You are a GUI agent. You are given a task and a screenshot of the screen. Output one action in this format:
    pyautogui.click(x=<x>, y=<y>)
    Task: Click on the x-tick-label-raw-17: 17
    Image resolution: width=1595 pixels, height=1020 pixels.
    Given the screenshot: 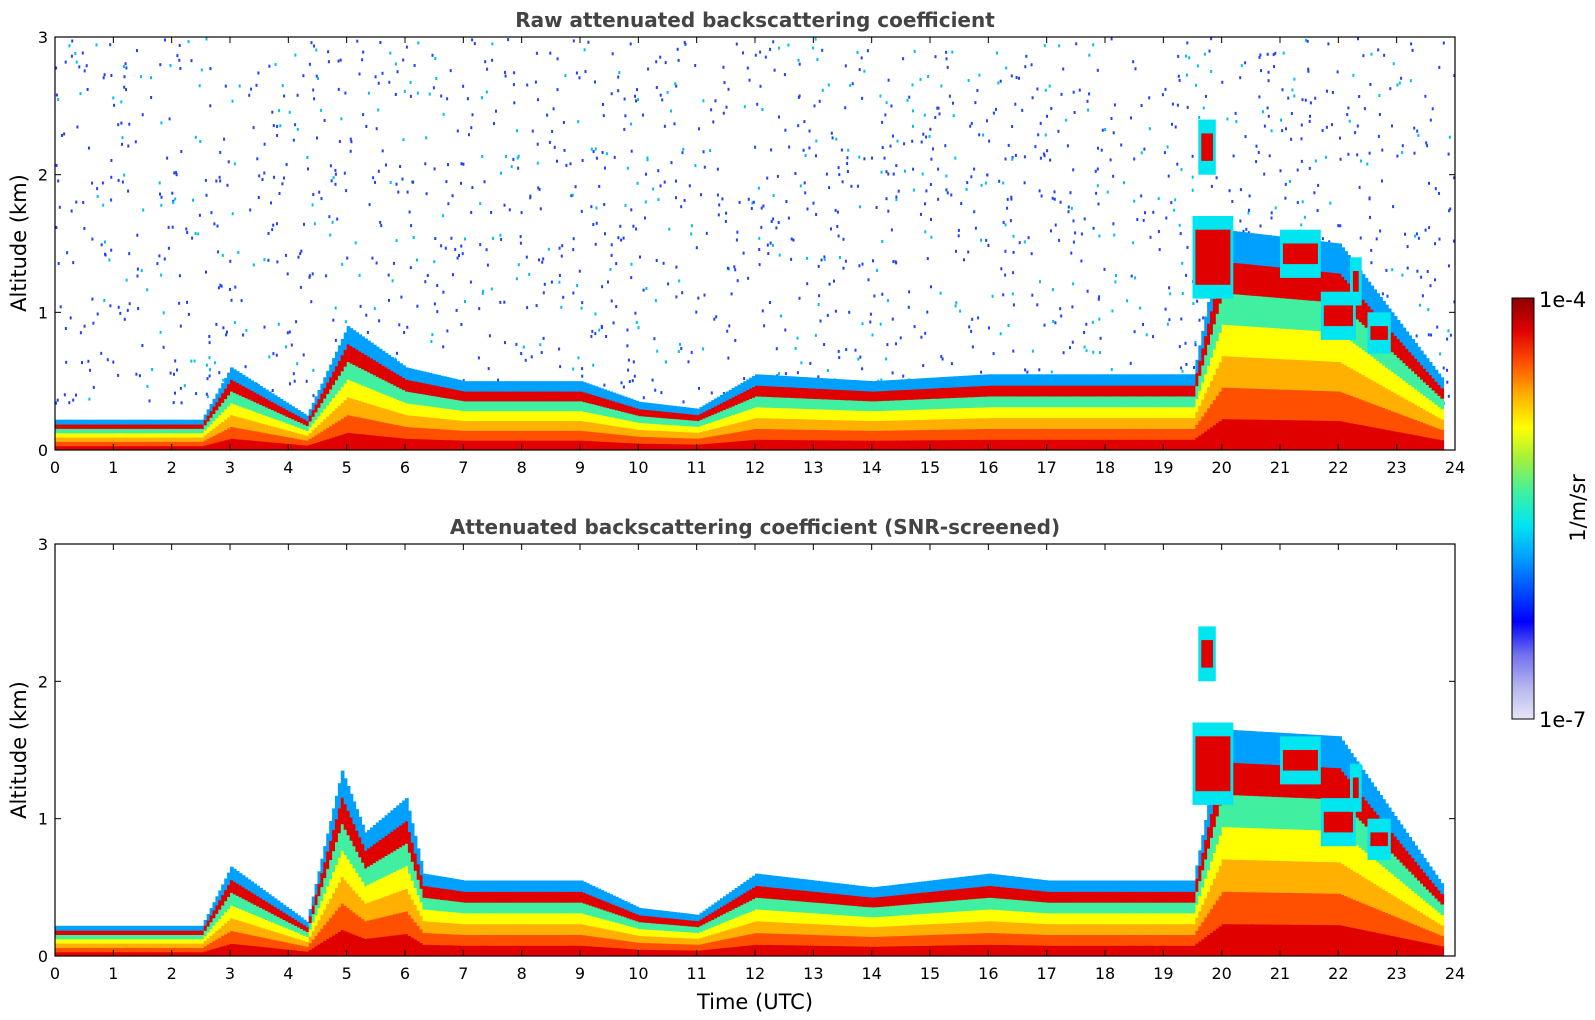 What is the action you would take?
    pyautogui.click(x=1046, y=467)
    